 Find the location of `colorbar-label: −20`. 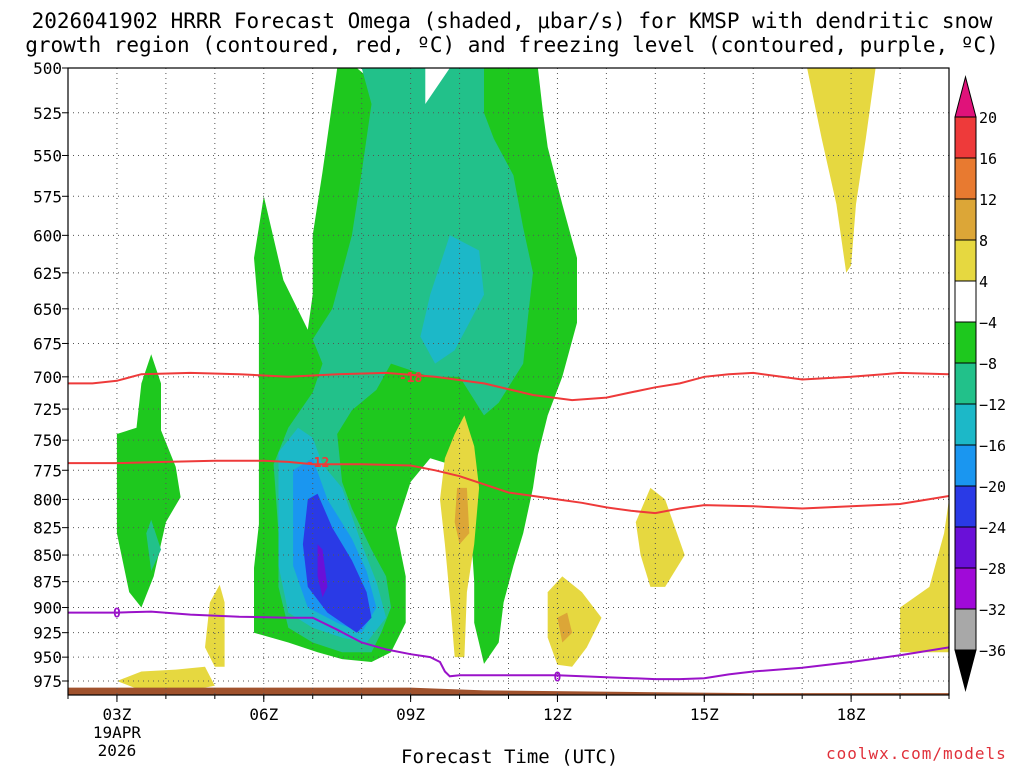

colorbar-label: −20 is located at coordinates (992, 487).